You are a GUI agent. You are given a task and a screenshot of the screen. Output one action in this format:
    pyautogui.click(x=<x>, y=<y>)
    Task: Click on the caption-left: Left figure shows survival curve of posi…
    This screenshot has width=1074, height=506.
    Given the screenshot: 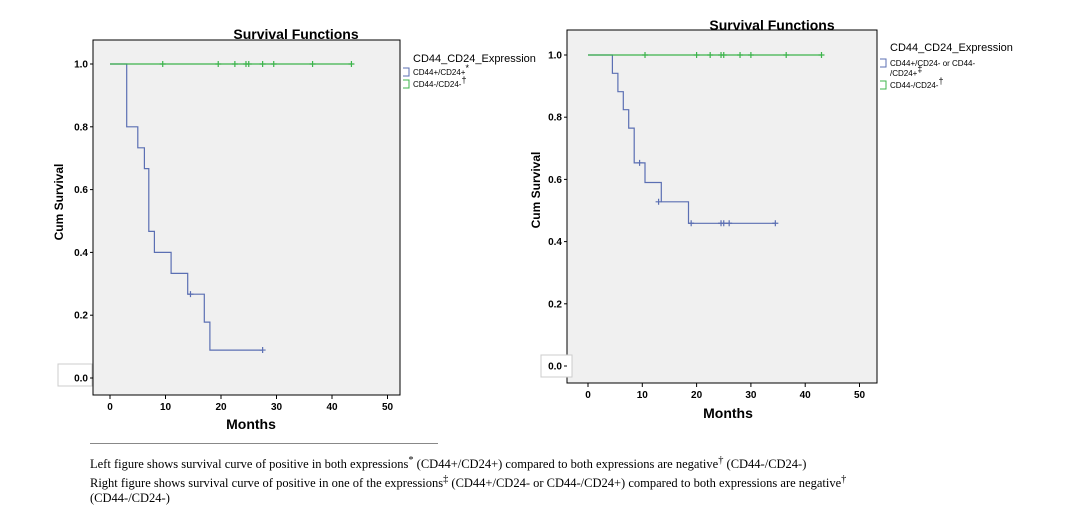 What is the action you would take?
    pyautogui.click(x=448, y=463)
    